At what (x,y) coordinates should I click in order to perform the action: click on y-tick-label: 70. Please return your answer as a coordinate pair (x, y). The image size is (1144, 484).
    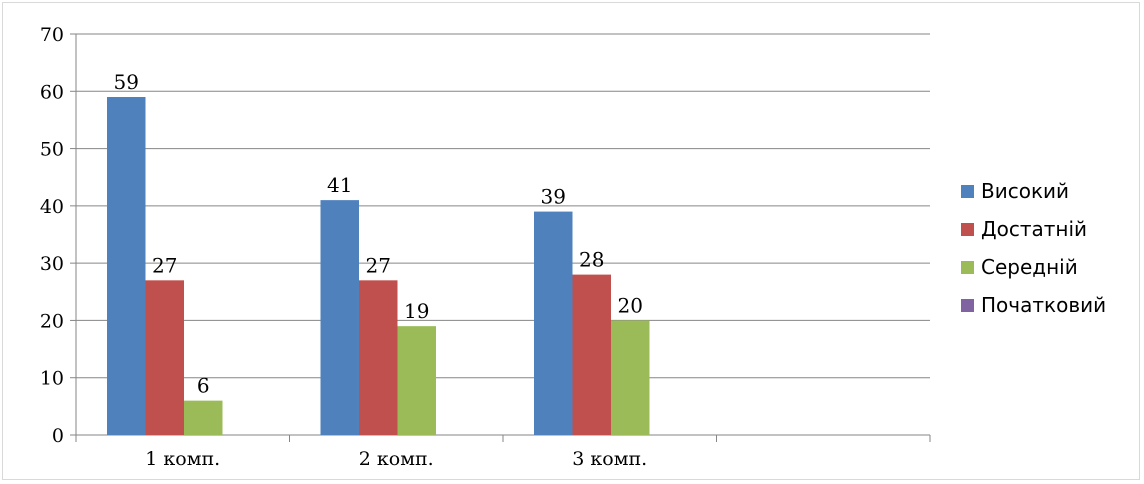
    Looking at the image, I should click on (52, 35).